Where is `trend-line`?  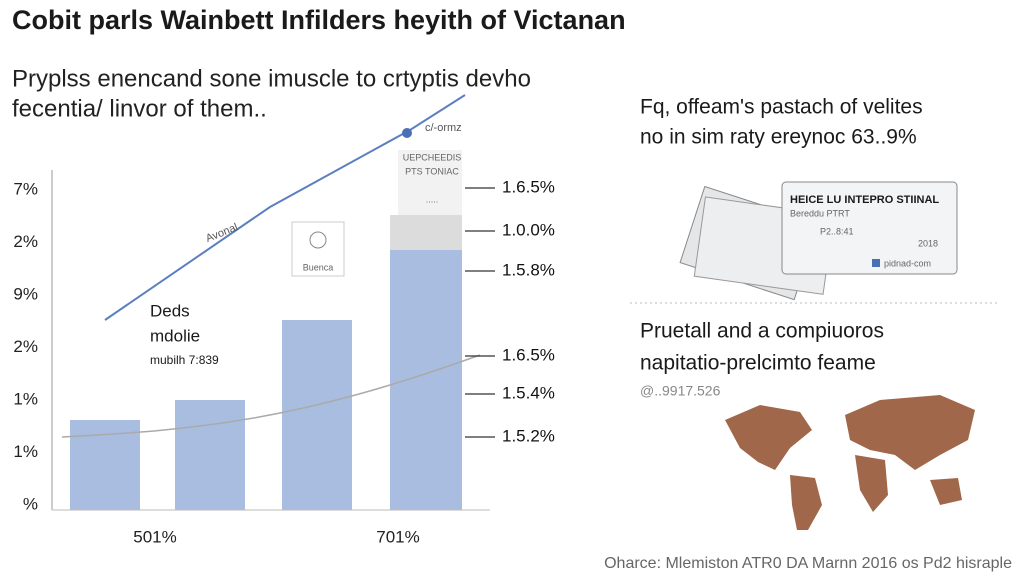 trend-line is located at coordinates (285, 207).